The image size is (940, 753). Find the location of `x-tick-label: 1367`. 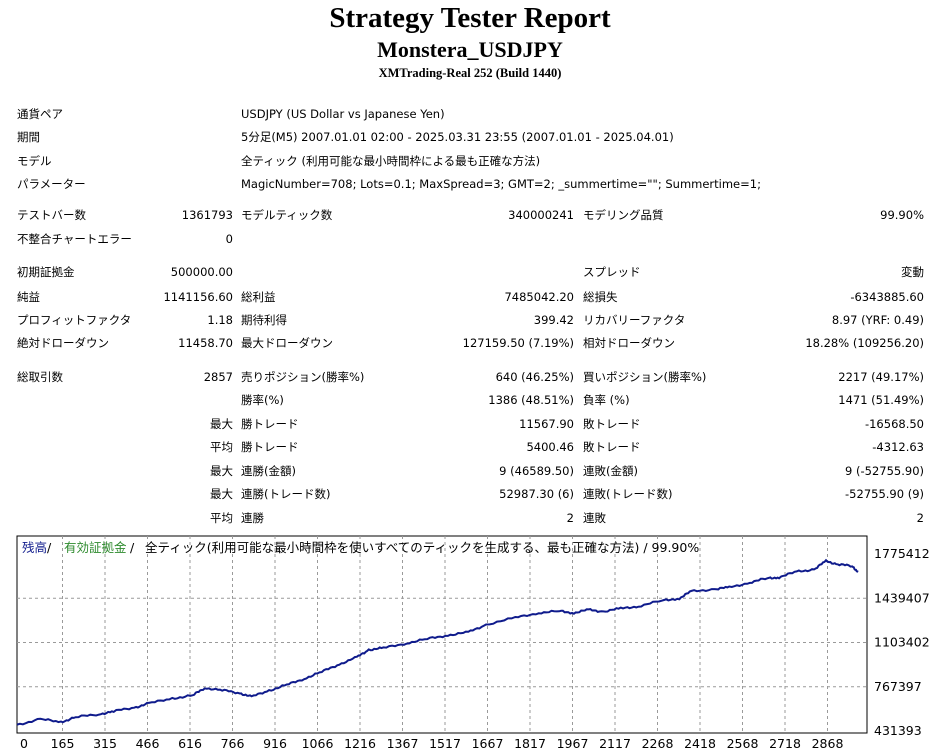

x-tick-label: 1367 is located at coordinates (403, 743).